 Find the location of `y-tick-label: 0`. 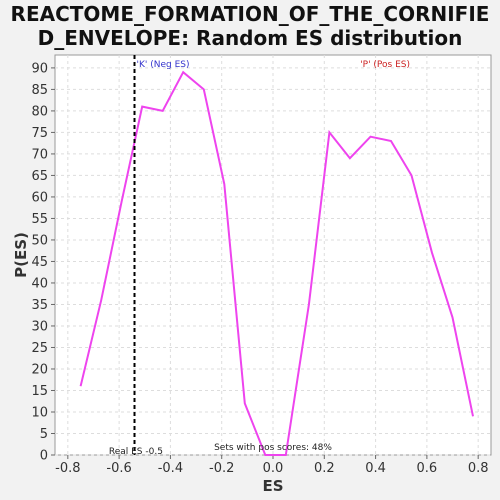

y-tick-label: 0 is located at coordinates (44, 456).